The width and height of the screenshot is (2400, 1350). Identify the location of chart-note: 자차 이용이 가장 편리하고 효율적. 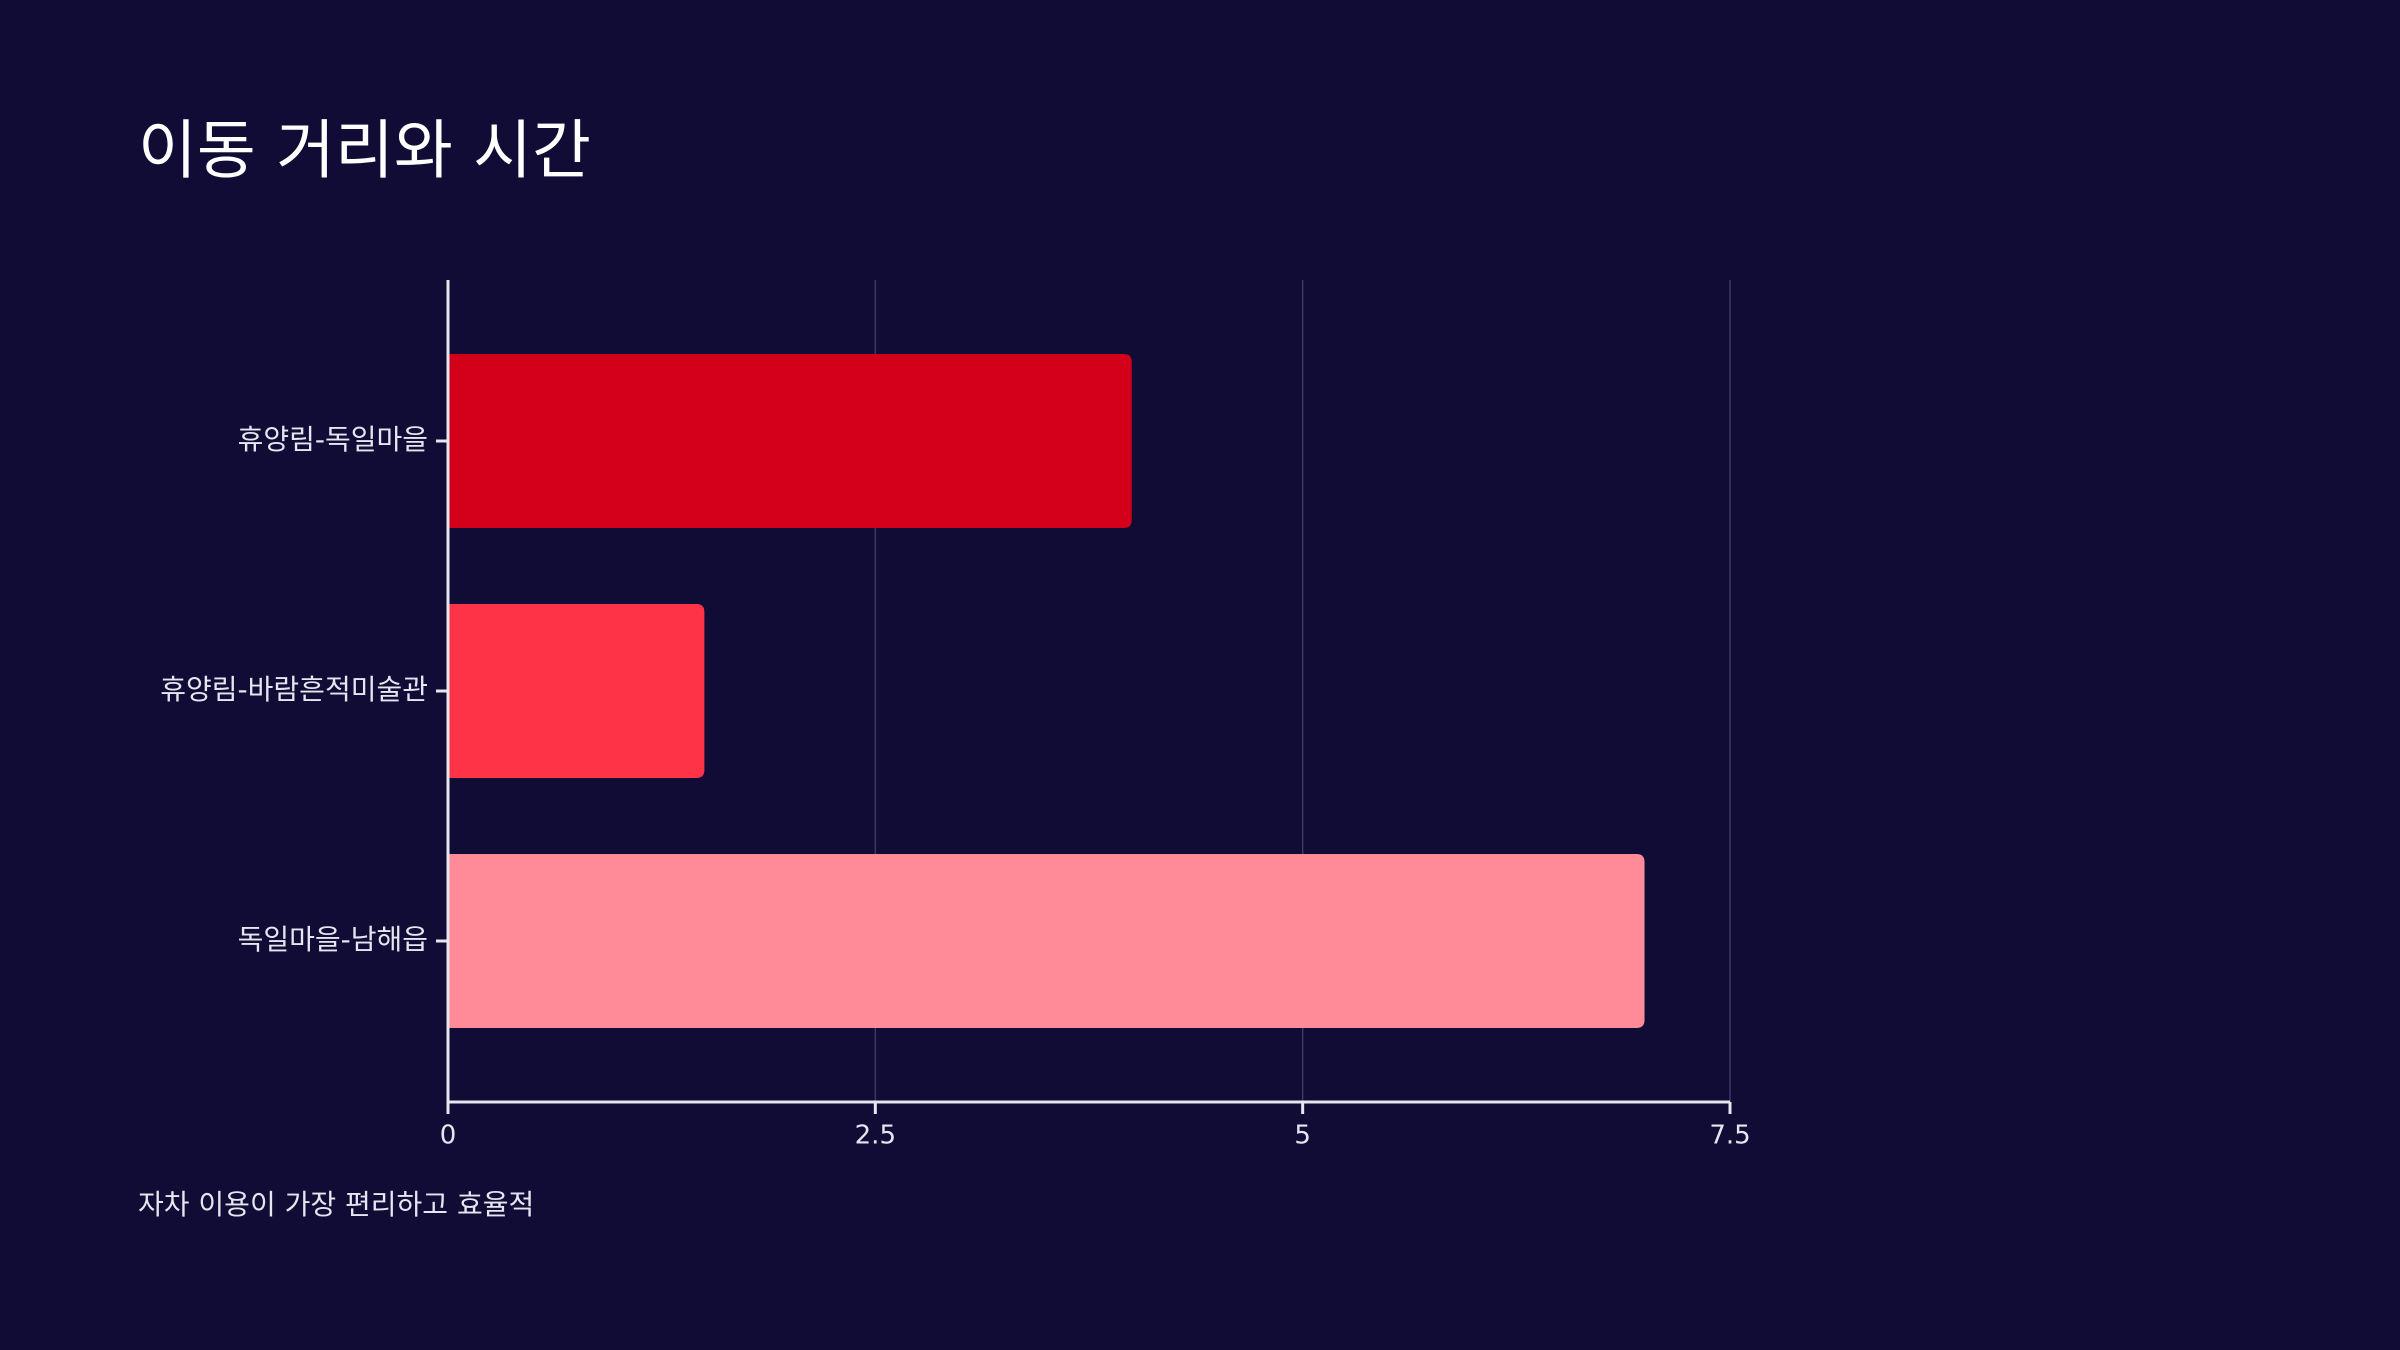
(336, 1204).